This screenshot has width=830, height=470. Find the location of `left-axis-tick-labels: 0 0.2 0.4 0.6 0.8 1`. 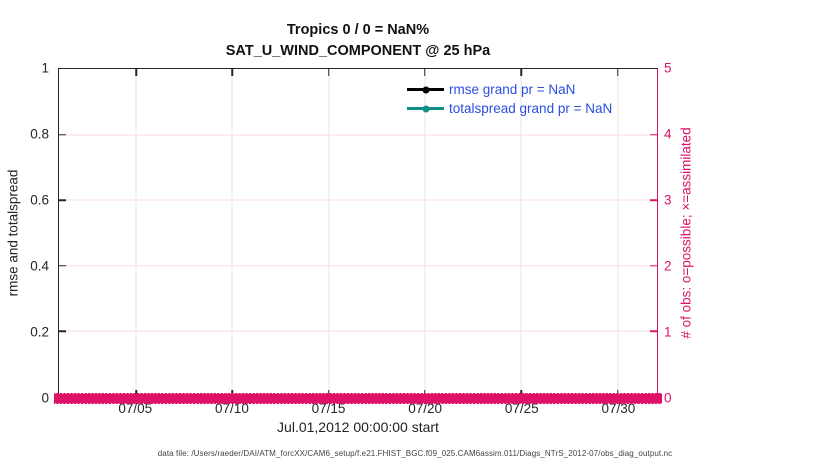

left-axis-tick-labels: 0 0.2 0.4 0.6 0.8 1 is located at coordinates (26, 233).